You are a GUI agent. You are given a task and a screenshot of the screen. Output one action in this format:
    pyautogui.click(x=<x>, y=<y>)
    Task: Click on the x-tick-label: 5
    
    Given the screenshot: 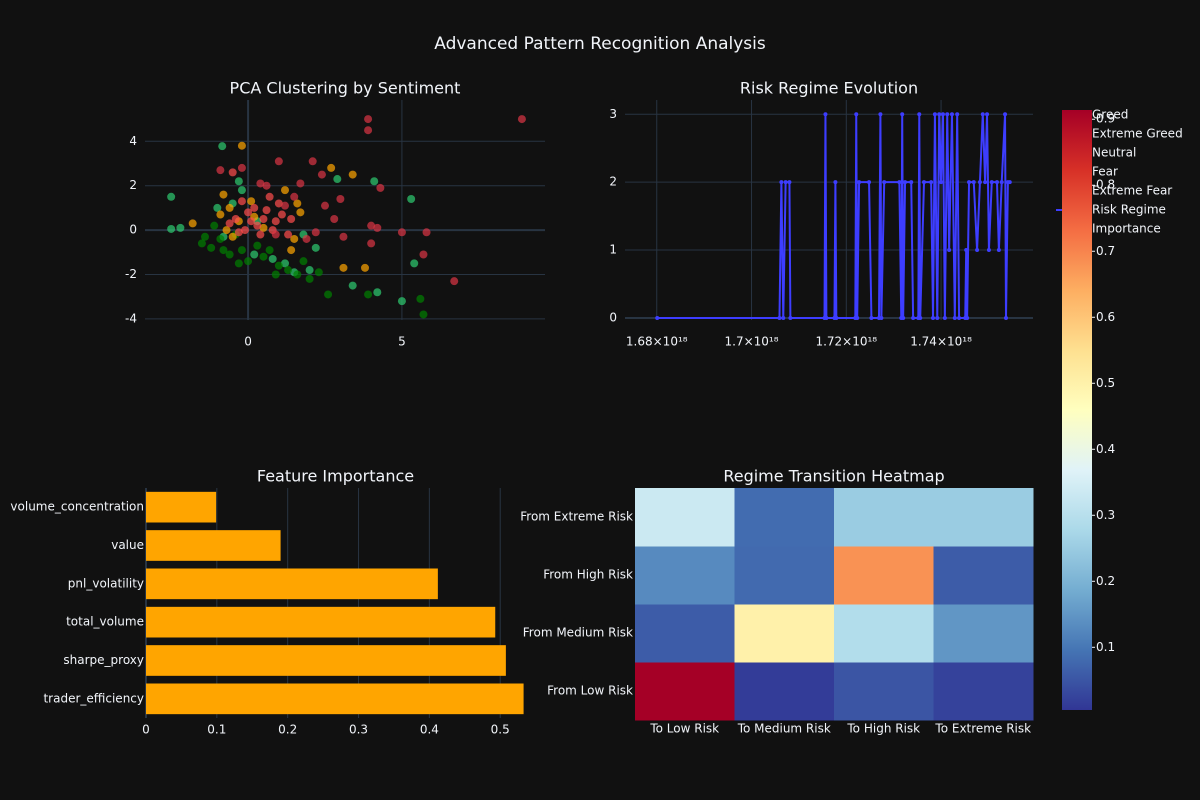 What is the action you would take?
    pyautogui.click(x=402, y=342)
    